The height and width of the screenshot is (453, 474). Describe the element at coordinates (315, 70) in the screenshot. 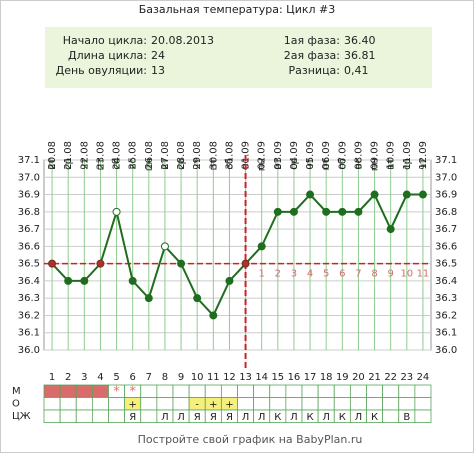

I see `info-label: Разница:` at that location.